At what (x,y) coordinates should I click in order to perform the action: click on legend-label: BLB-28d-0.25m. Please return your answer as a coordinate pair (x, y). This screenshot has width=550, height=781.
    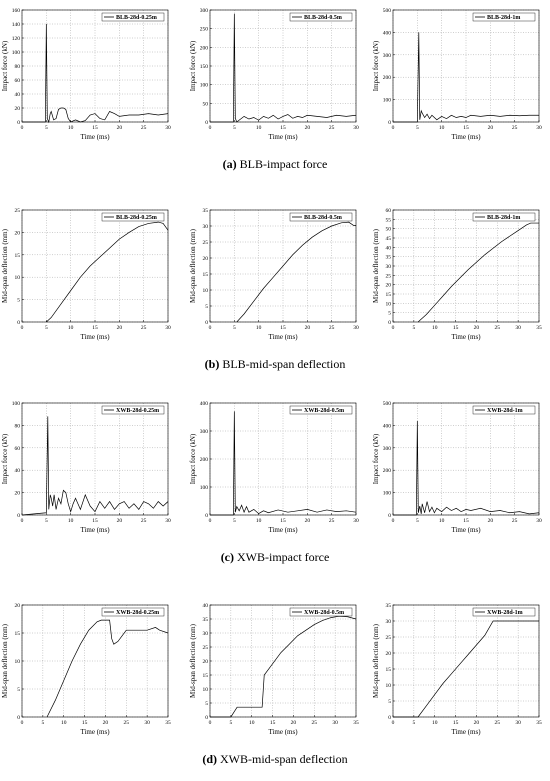
    Looking at the image, I should click on (136, 218).